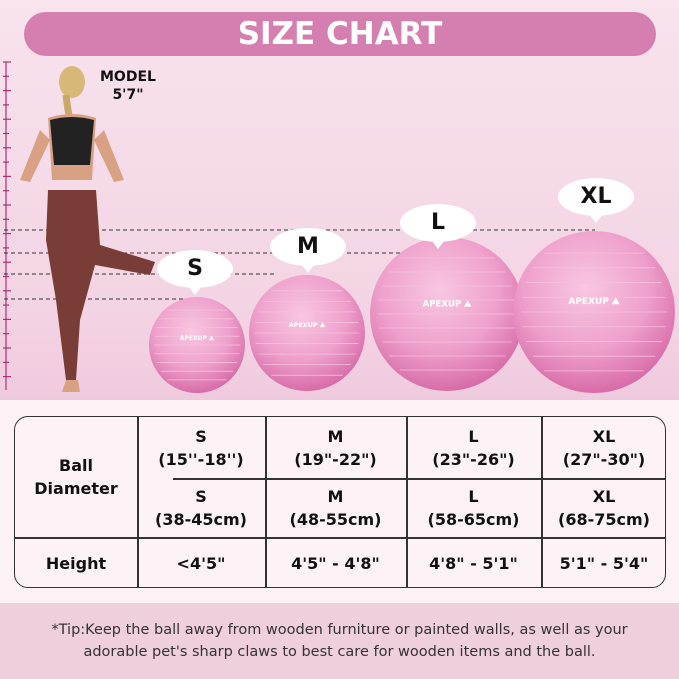  Describe the element at coordinates (473, 447) in the screenshot. I see `diameter-inches-cell: L (23"-26")` at that location.